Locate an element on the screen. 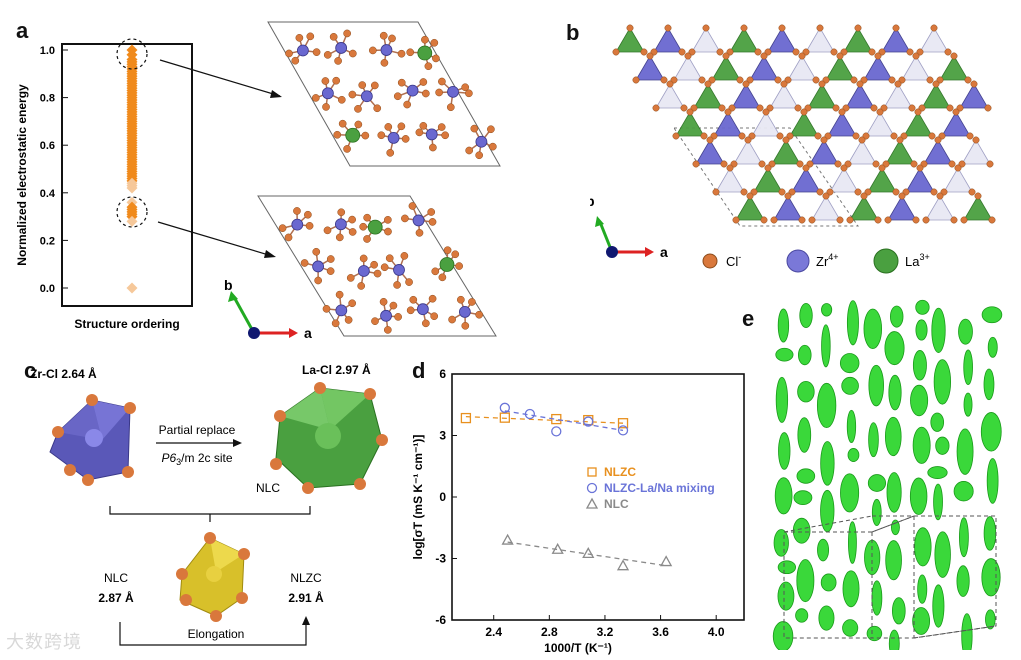 The image size is (1021, 660). energy-points is located at coordinates (132, 169).